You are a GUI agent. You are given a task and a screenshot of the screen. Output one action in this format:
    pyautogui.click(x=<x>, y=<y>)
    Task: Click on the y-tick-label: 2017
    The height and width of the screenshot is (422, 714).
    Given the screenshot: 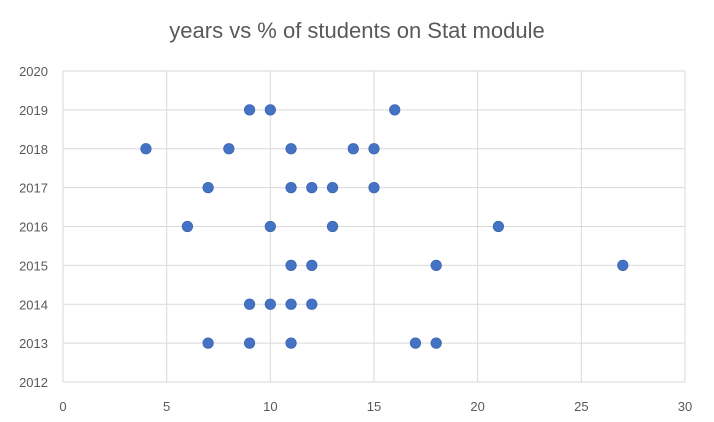 What is the action you would take?
    pyautogui.click(x=33, y=188)
    